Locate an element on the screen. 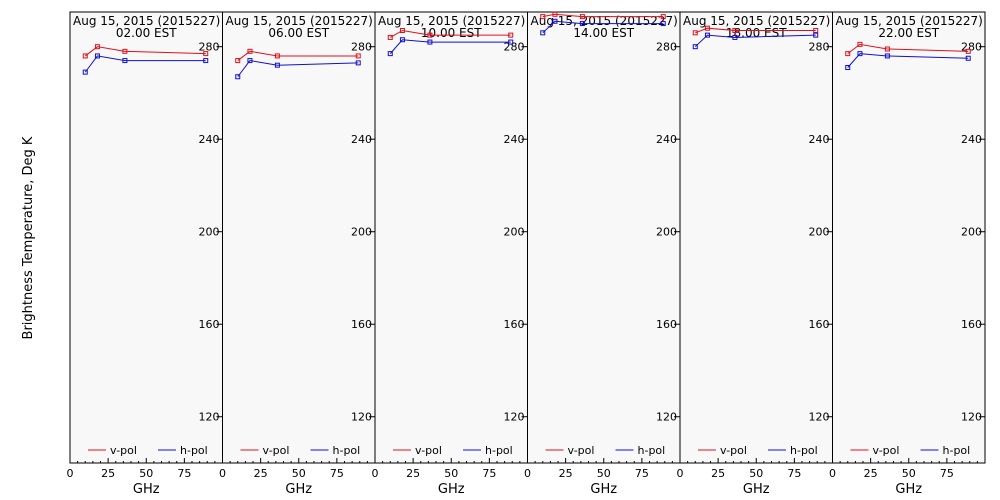 The height and width of the screenshot is (500, 1000). y-axis-label: Brightness Temperature, Deg K is located at coordinates (28, 237).